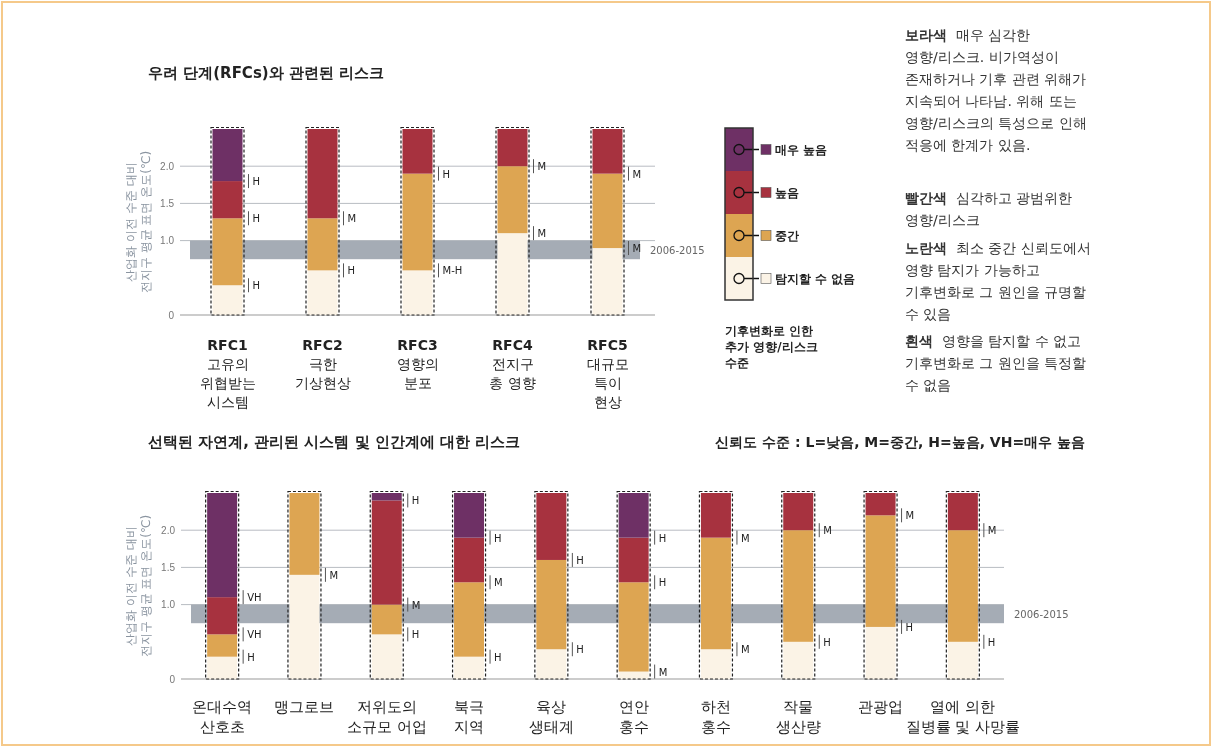 The image size is (1212, 747). What do you see at coordinates (222, 717) in the screenshot?
I see `x-tick-label: 온대수역 산호초` at bounding box center [222, 717].